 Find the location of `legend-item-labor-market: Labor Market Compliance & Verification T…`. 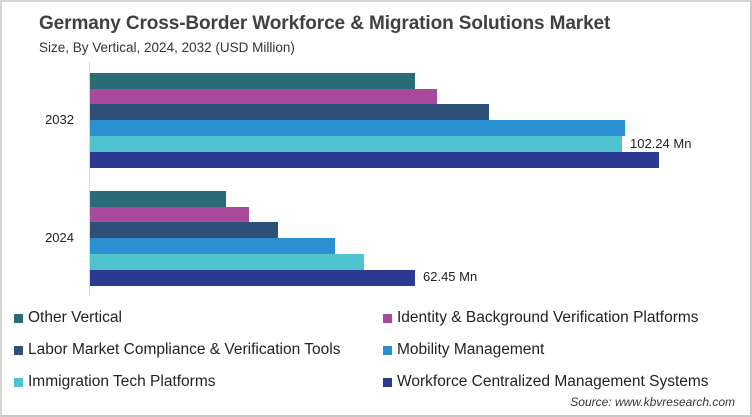

legend-item-labor-market: Labor Market Compliance & Verification T… is located at coordinates (177, 350).